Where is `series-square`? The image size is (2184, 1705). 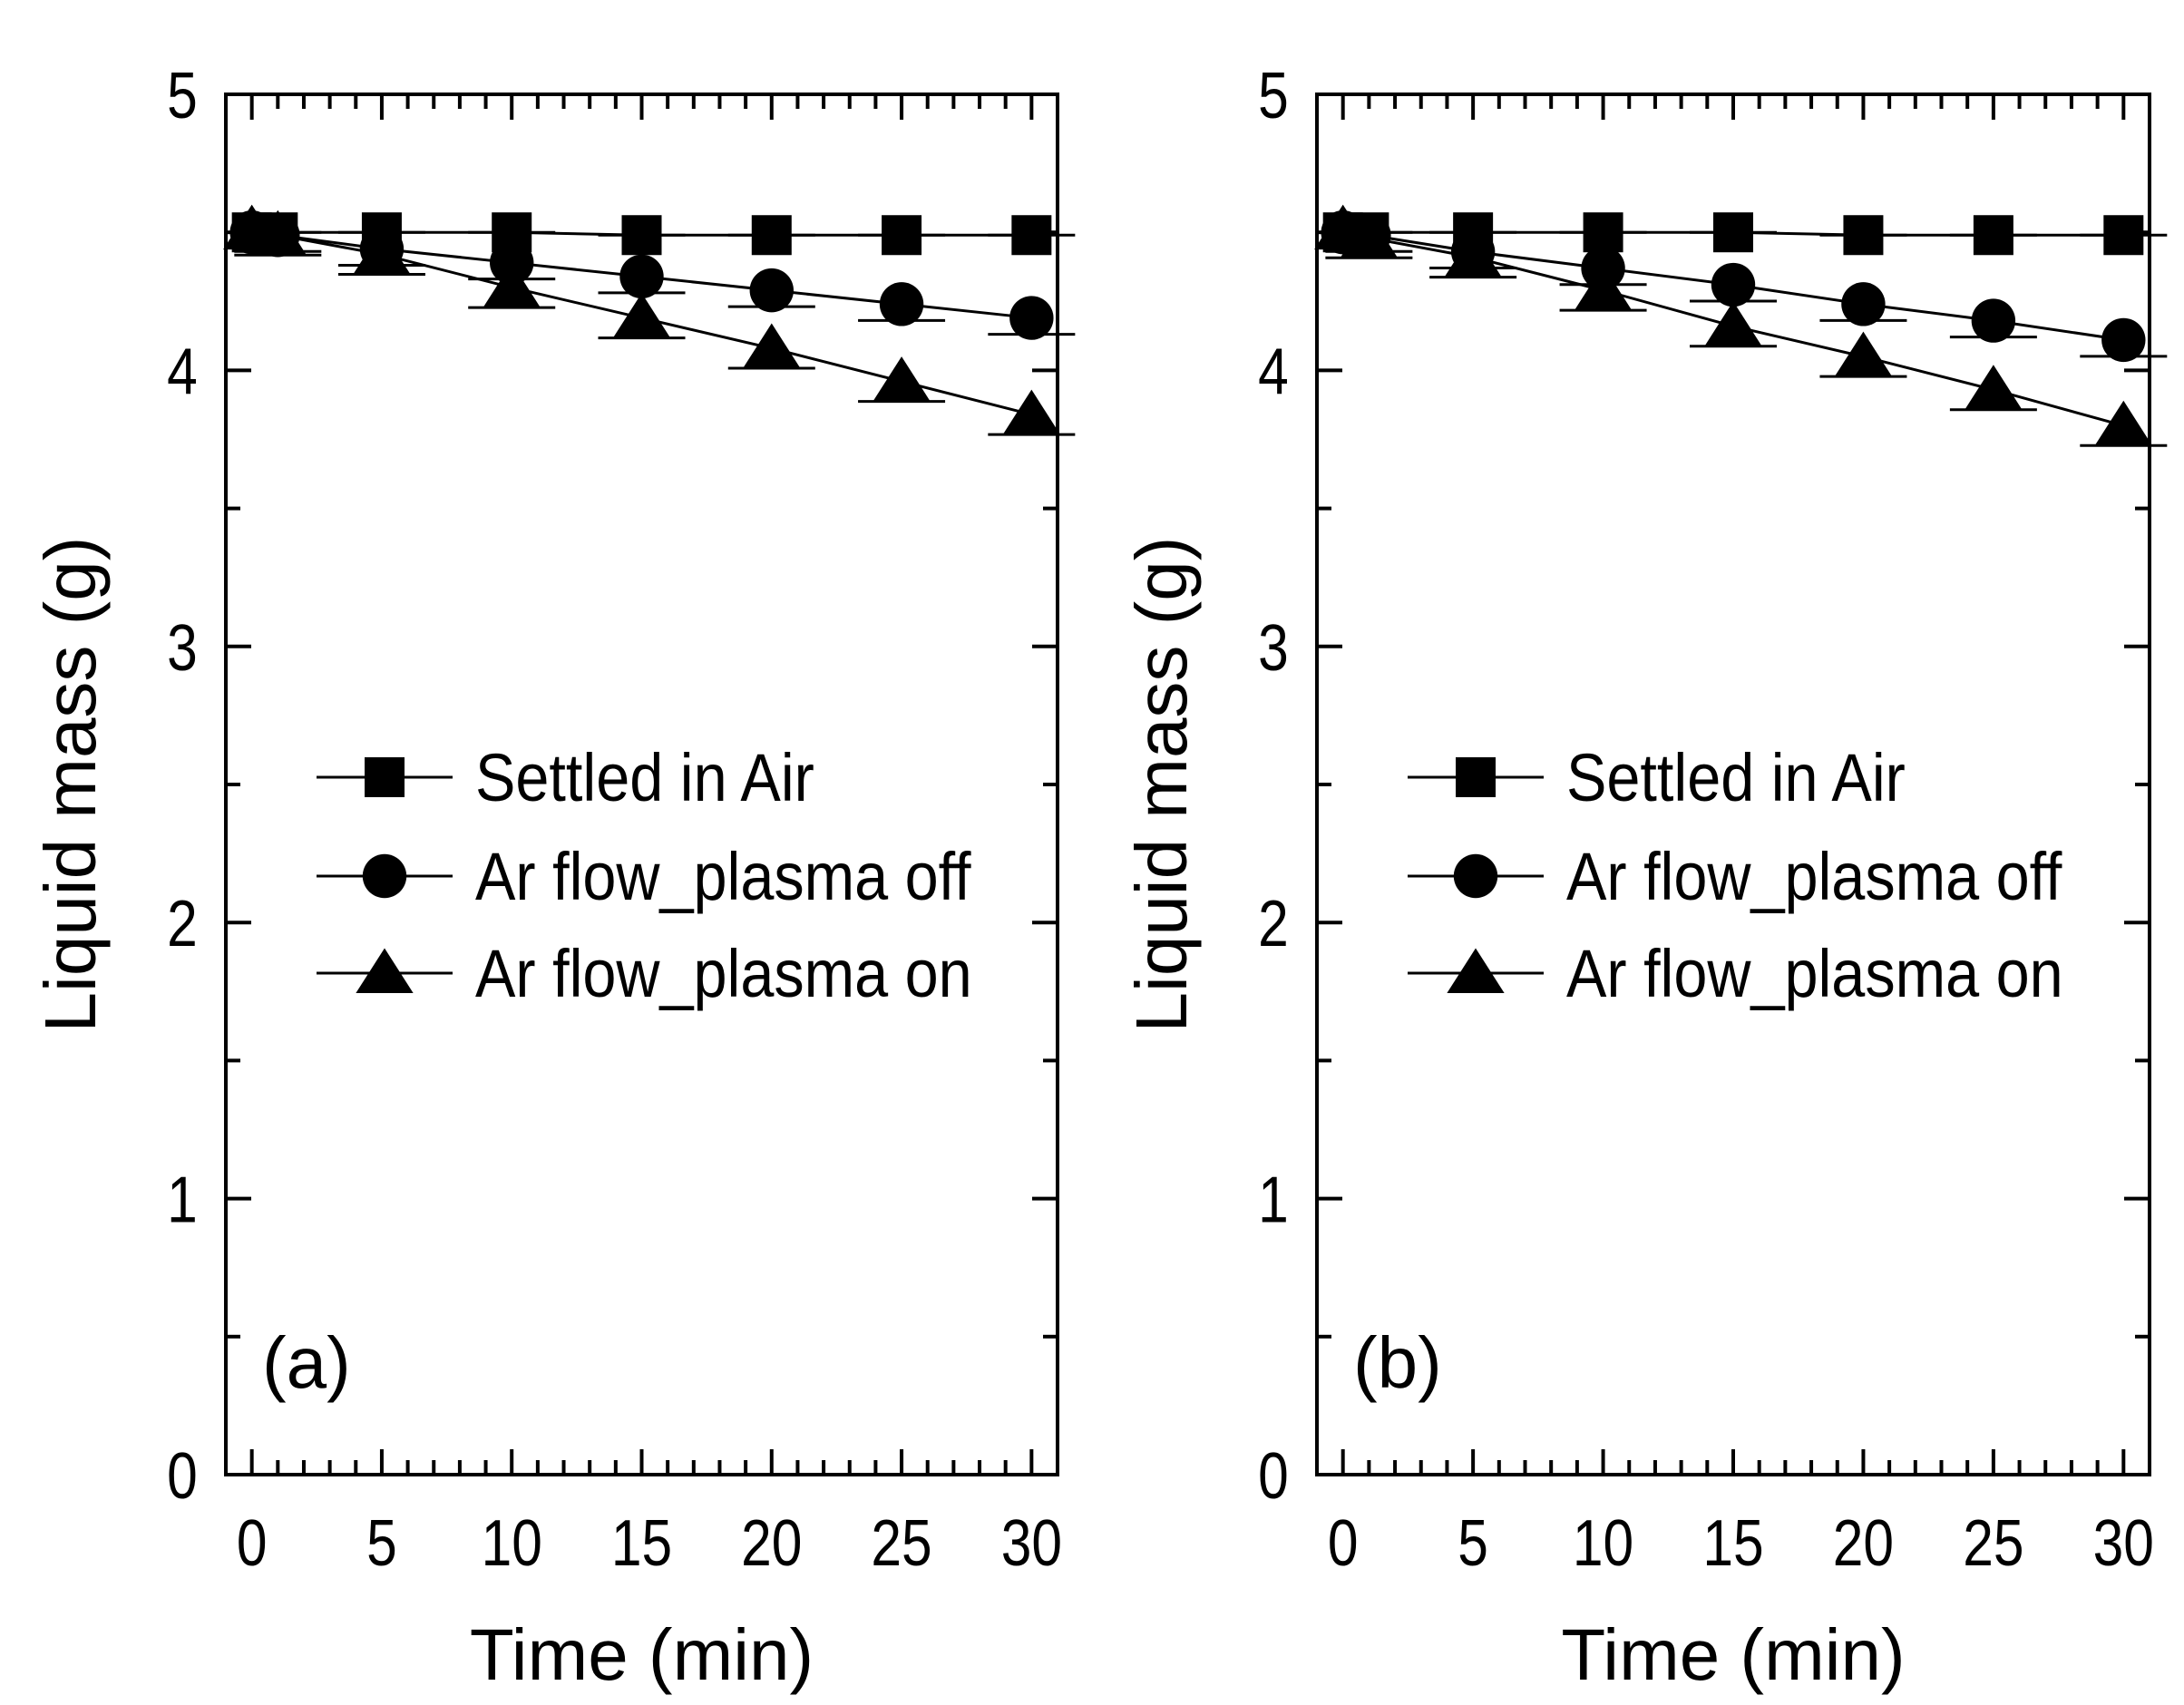 series-square is located at coordinates (653, 234).